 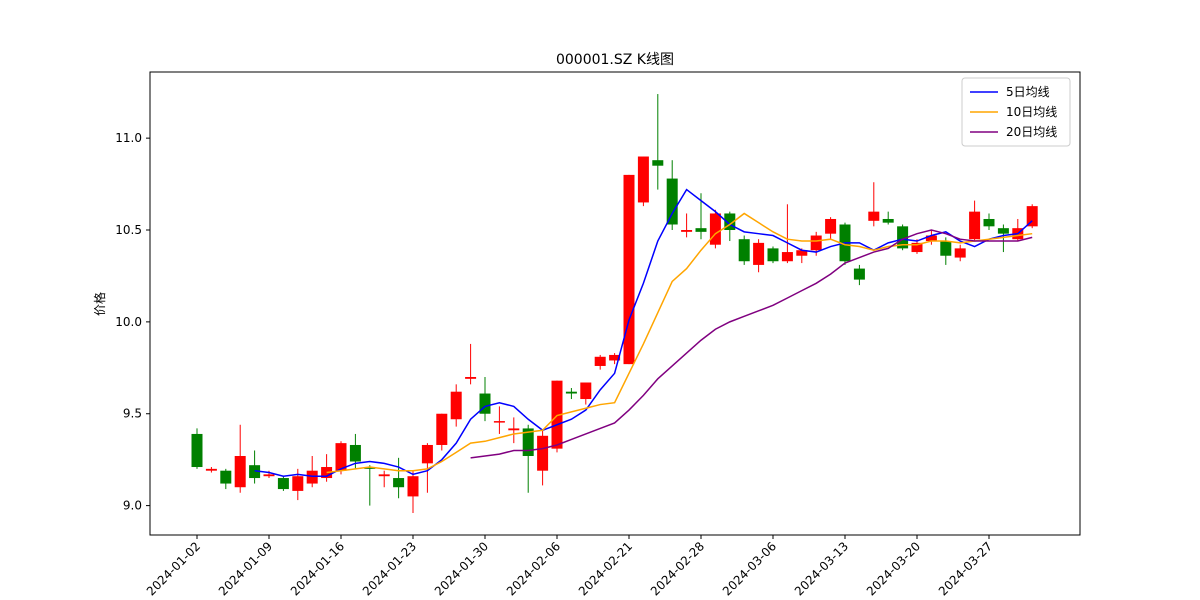 I want to click on legend-label: 10日均线, so click(x=1031, y=112).